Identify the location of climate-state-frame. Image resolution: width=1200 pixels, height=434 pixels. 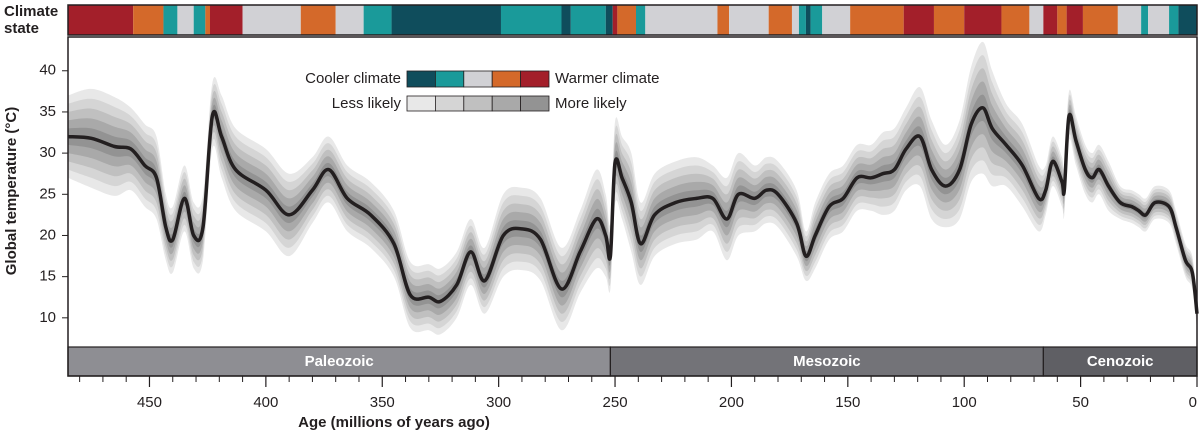
(632, 20).